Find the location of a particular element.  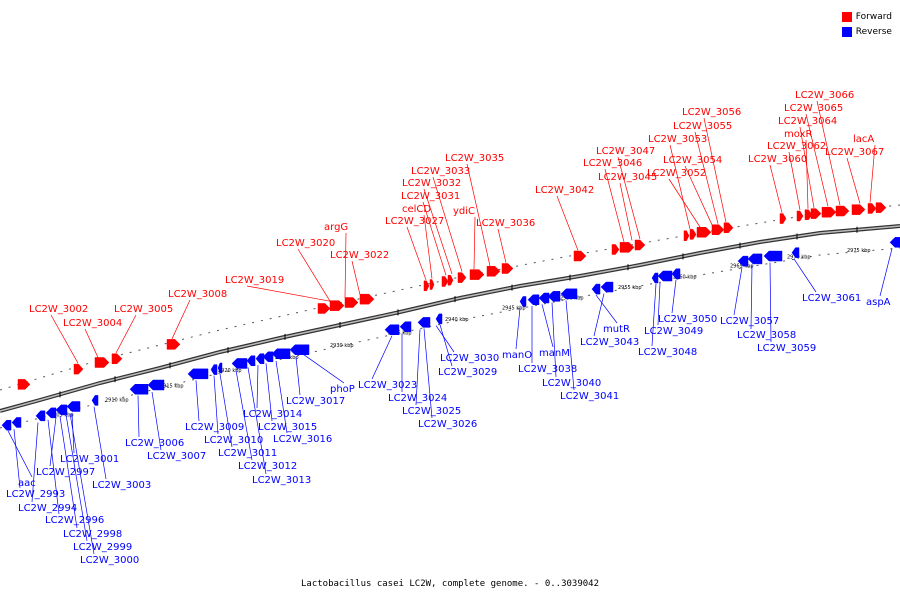

reverse-gene-label: mutR is located at coordinates (616, 329).